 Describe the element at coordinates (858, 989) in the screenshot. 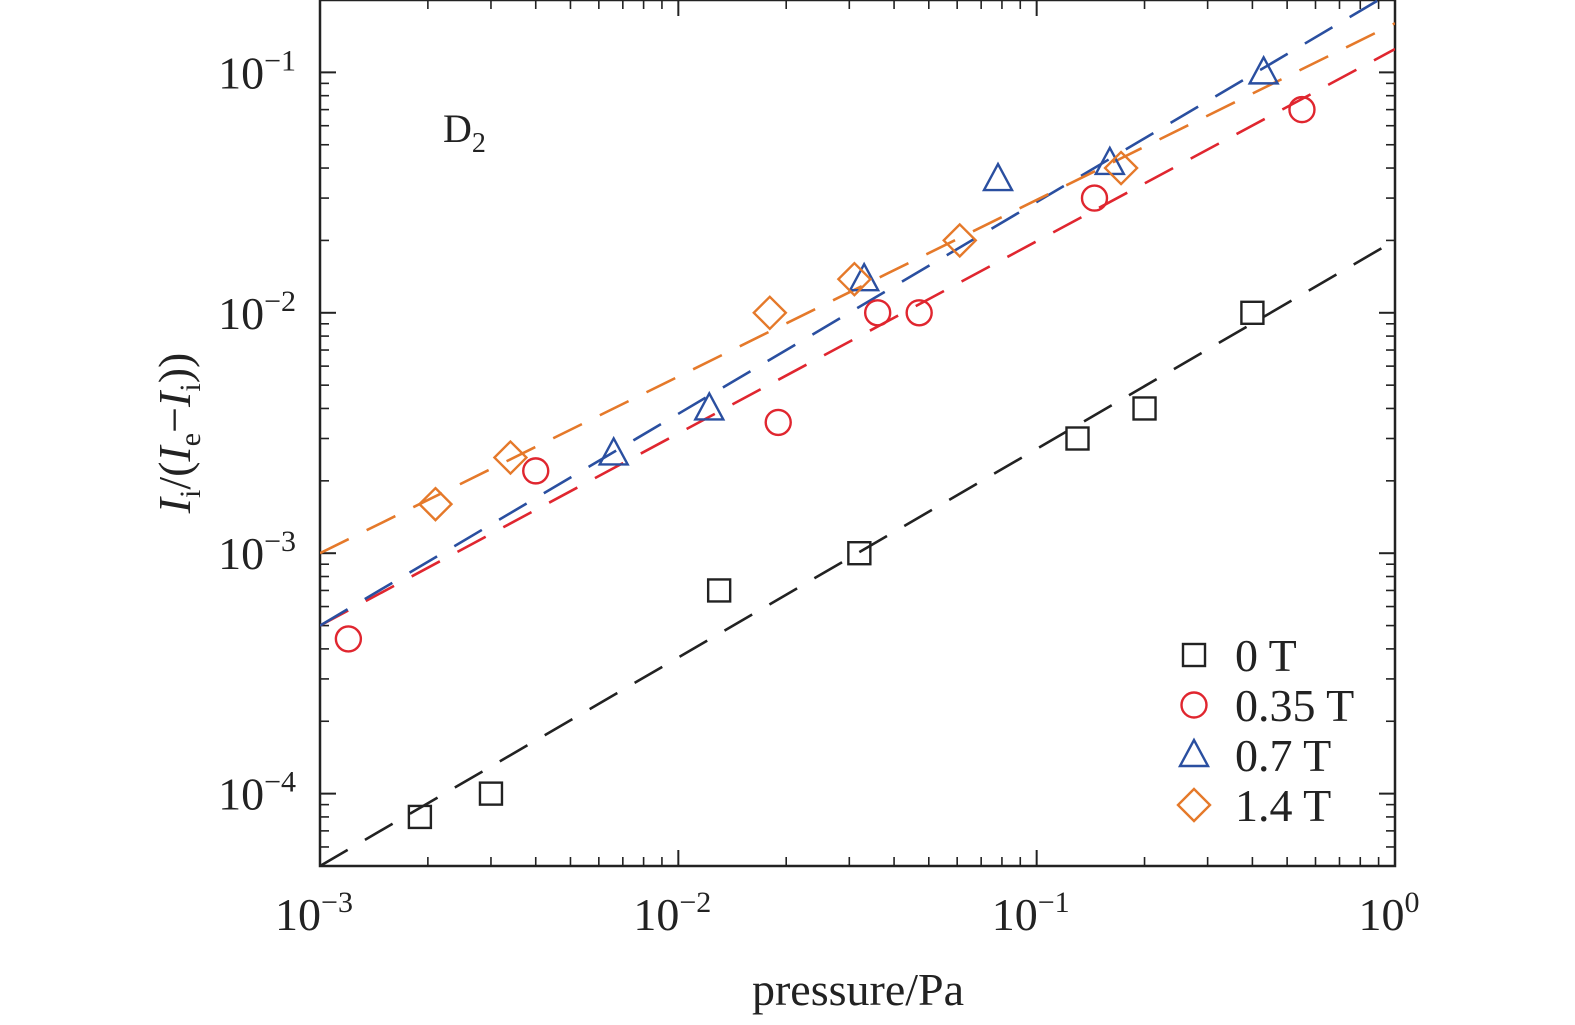

I see `x-axis-label: pressure/Pa` at that location.